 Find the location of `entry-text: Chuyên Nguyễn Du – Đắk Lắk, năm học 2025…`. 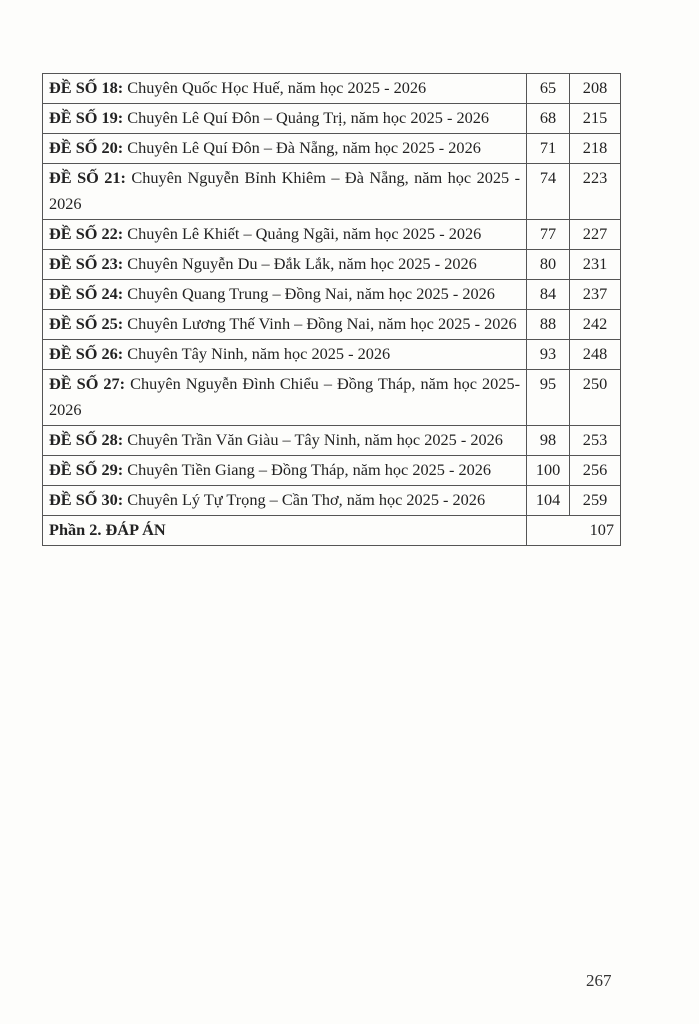

entry-text: Chuyên Nguyễn Du – Đắk Lắk, năm học 2025… is located at coordinates (300, 263).